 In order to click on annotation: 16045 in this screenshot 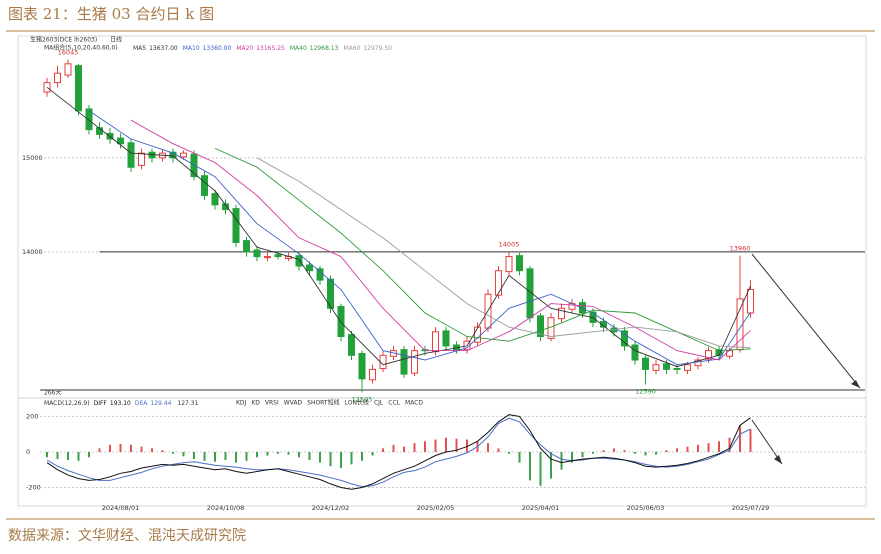, I will do `click(68, 53)`.